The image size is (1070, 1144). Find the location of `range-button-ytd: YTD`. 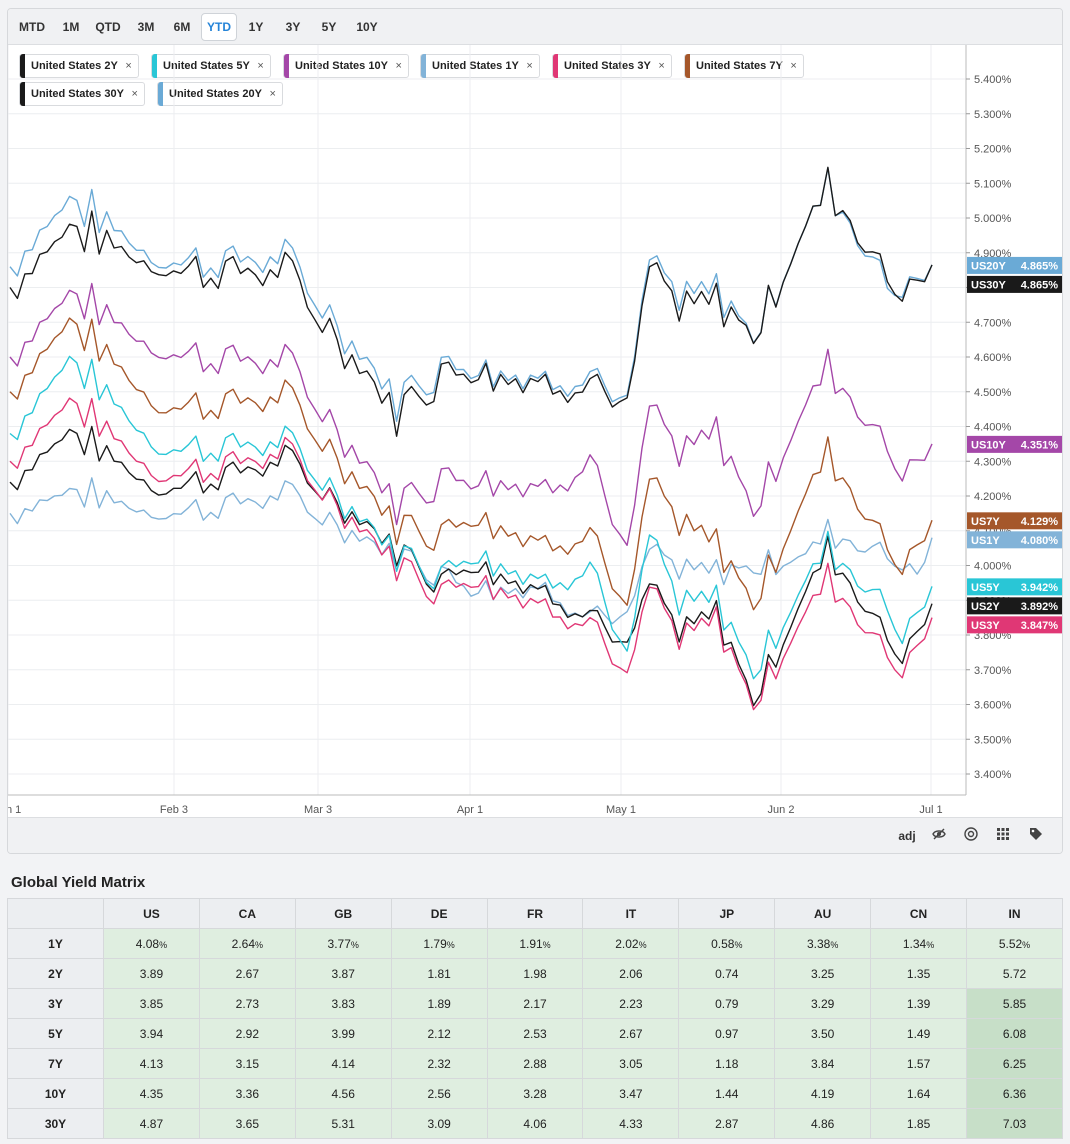

range-button-ytd: YTD is located at coordinates (219, 27).